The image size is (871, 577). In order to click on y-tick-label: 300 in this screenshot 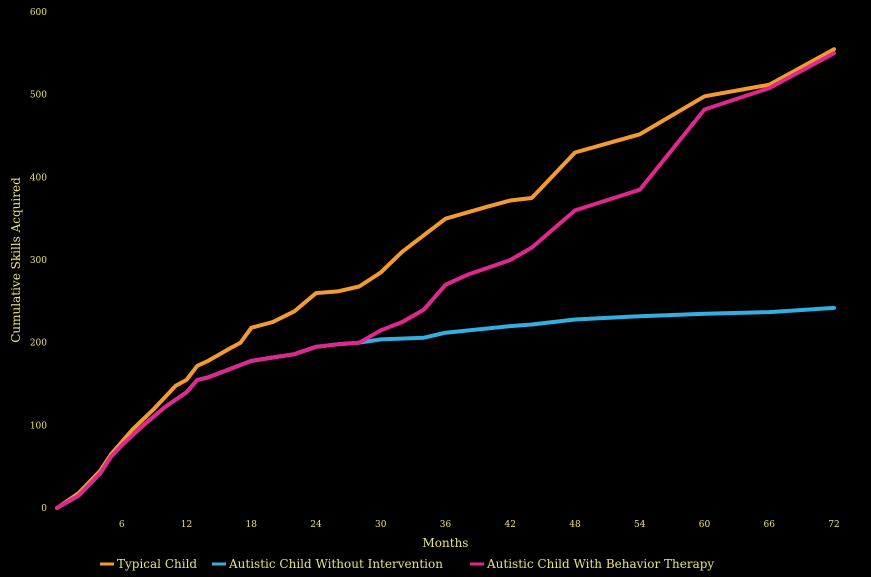, I will do `click(38, 261)`.